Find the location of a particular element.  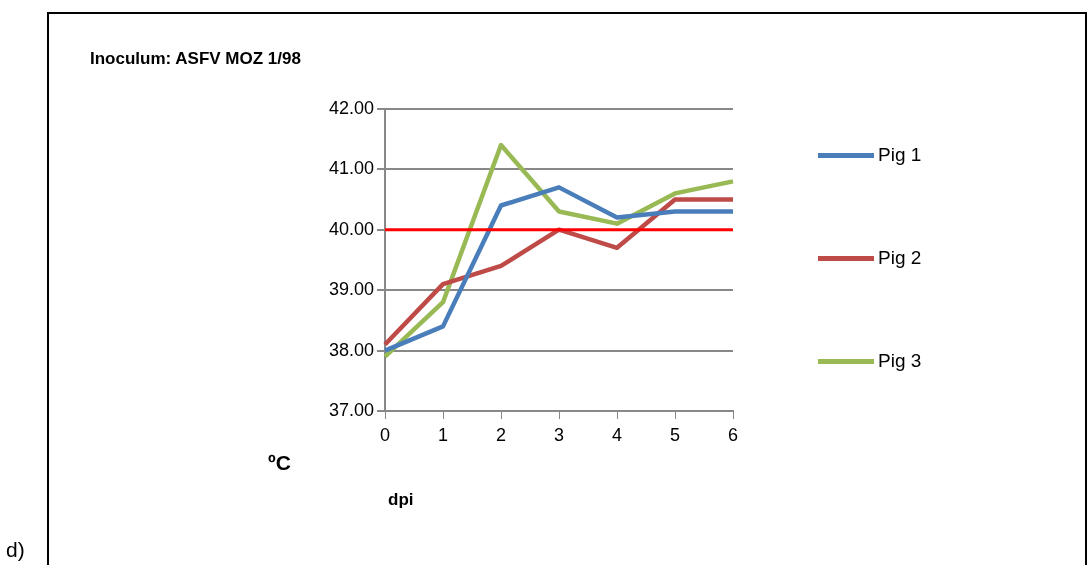

x-tick-label: 5 is located at coordinates (675, 434).